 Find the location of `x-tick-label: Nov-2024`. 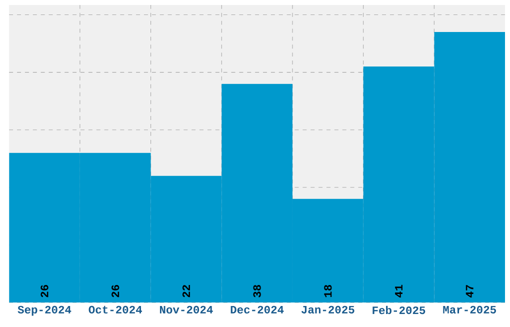

x-tick-label: Nov-2024 is located at coordinates (186, 310).